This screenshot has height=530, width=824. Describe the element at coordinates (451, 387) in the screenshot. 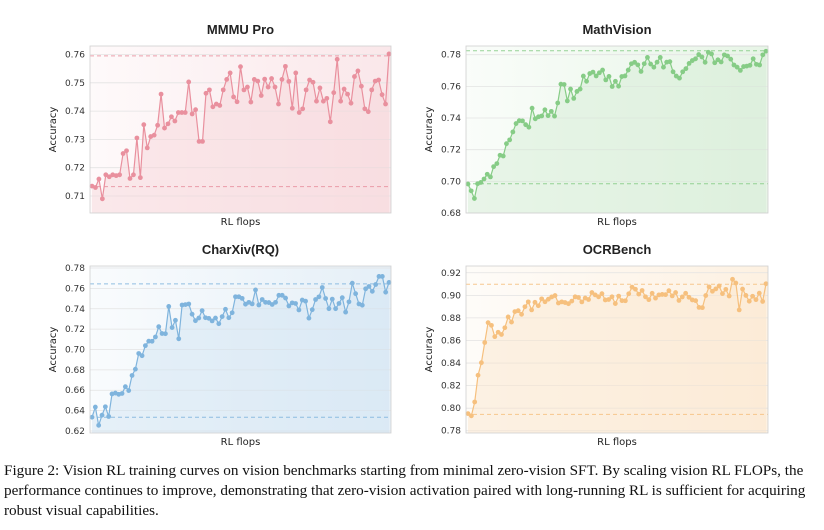

I see `y-tick-label: 0.82` at that location.